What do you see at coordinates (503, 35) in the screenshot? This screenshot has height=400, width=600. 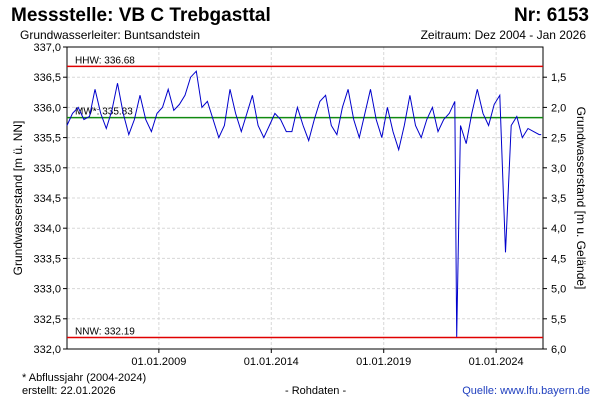 I see `period-label: Zeitraum: Dez 2004 - Jan 2026` at bounding box center [503, 35].